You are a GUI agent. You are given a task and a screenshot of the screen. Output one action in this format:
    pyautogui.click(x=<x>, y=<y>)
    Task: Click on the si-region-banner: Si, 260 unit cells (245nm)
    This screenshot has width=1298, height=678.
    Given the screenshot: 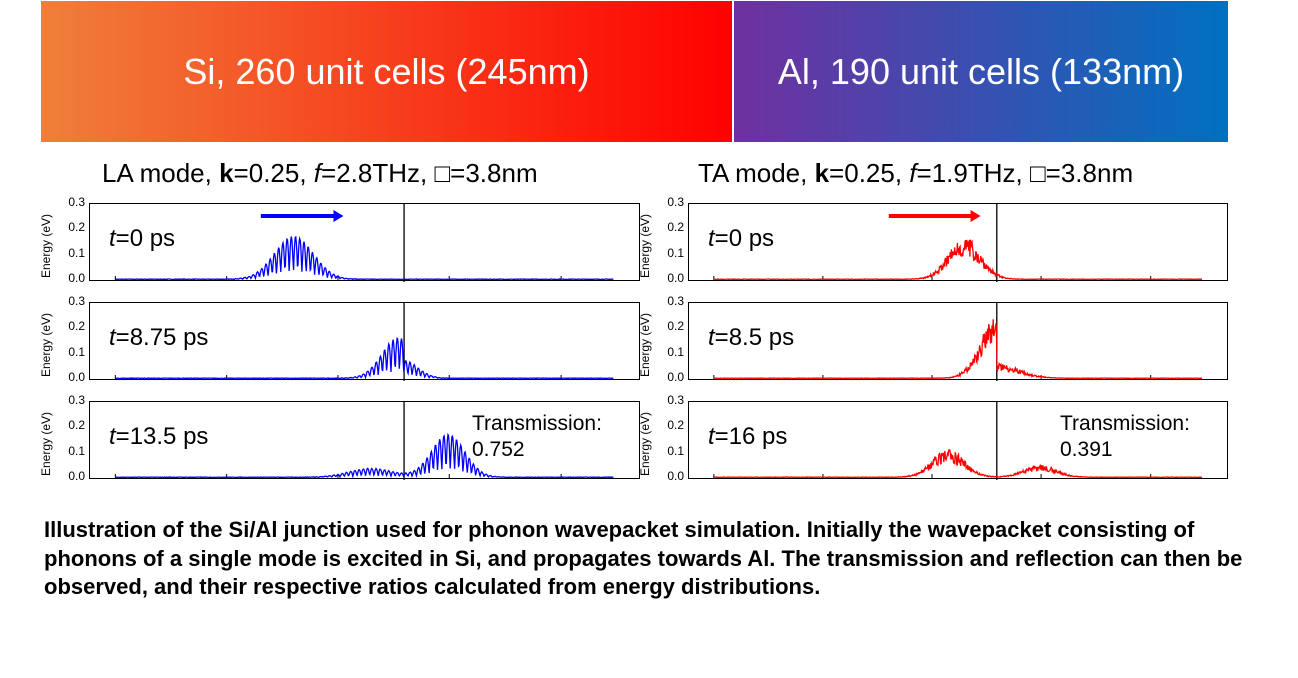 What is the action you would take?
    pyautogui.click(x=386, y=71)
    